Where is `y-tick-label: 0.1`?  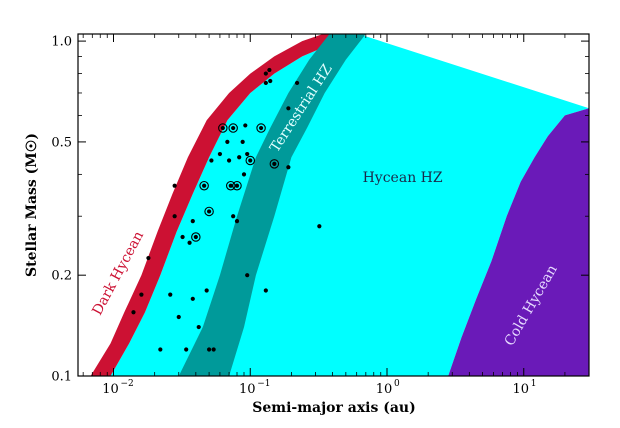 y-tick-label: 0.1 is located at coordinates (61, 377).